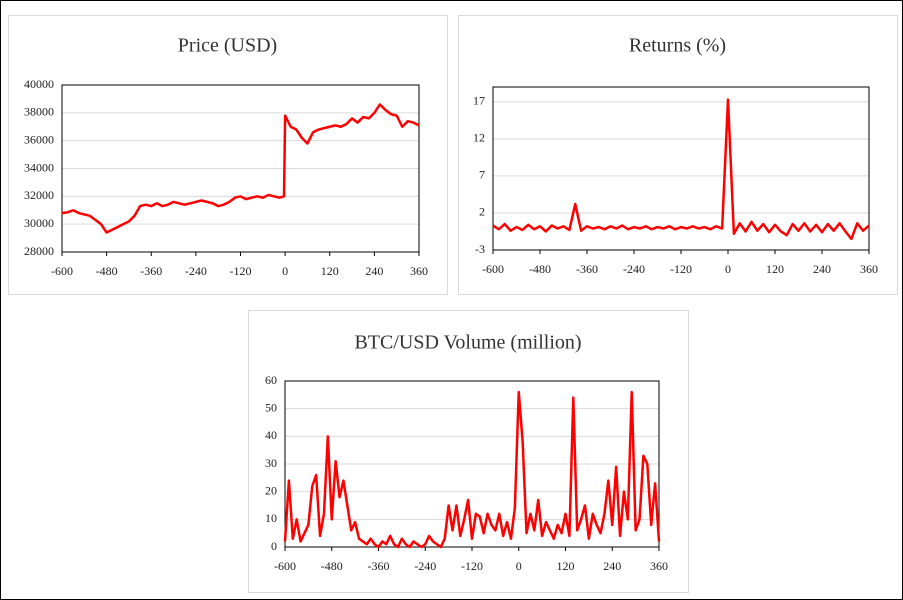 Image resolution: width=903 pixels, height=600 pixels. What do you see at coordinates (39, 139) in the screenshot?
I see `y-tick-label: 36000` at bounding box center [39, 139].